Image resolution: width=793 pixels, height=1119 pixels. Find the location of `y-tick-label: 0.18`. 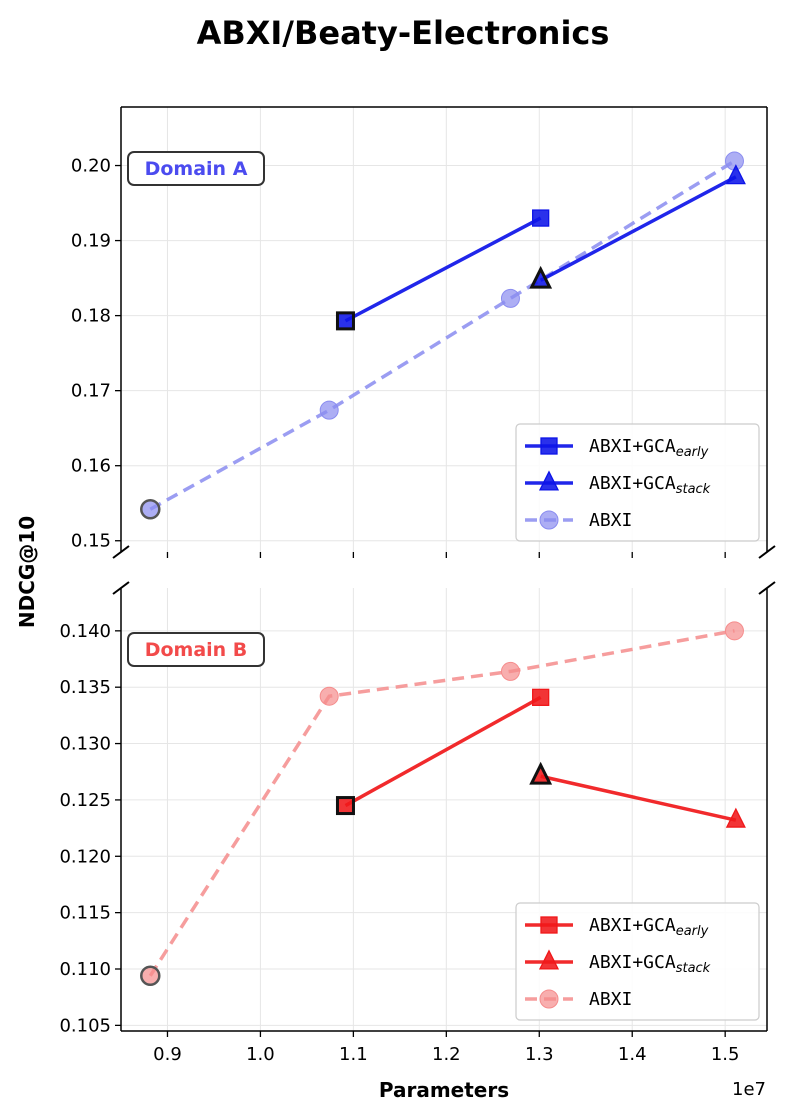

y-tick-label: 0.18 is located at coordinates (91, 316).